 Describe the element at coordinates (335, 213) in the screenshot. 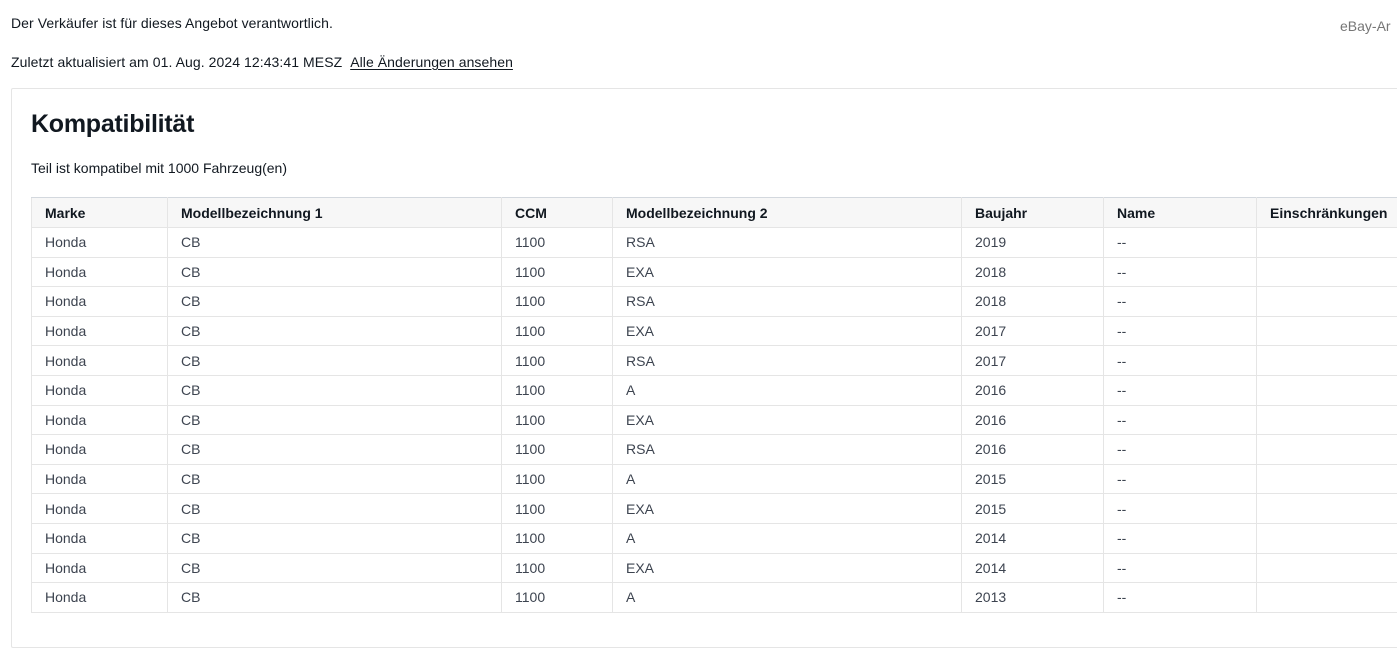

I see `column-header-1: Modellbezeichnung 1` at that location.